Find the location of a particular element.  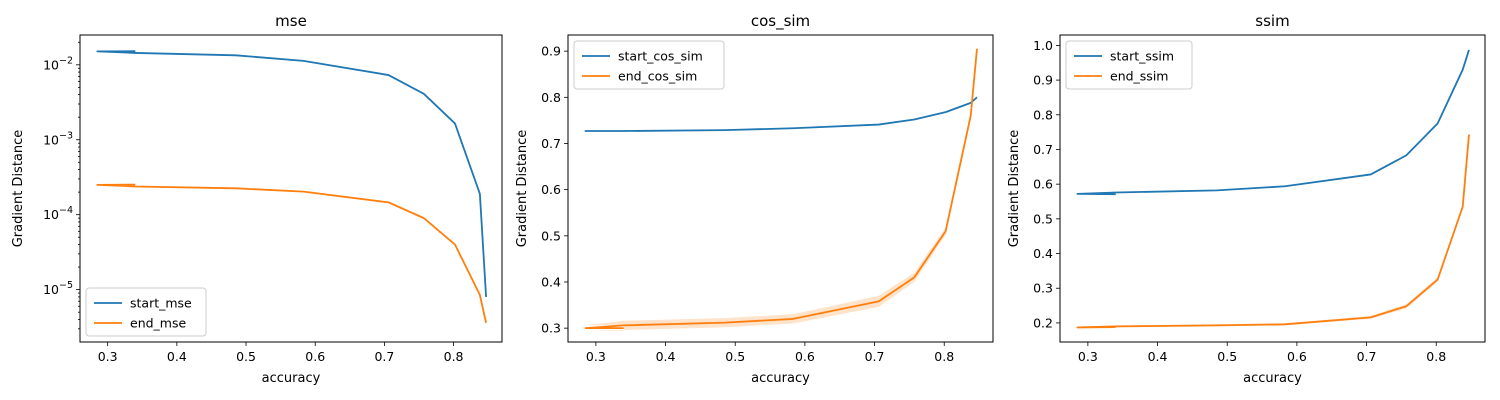

legend-label-end_mse: end_mse is located at coordinates (158, 323).